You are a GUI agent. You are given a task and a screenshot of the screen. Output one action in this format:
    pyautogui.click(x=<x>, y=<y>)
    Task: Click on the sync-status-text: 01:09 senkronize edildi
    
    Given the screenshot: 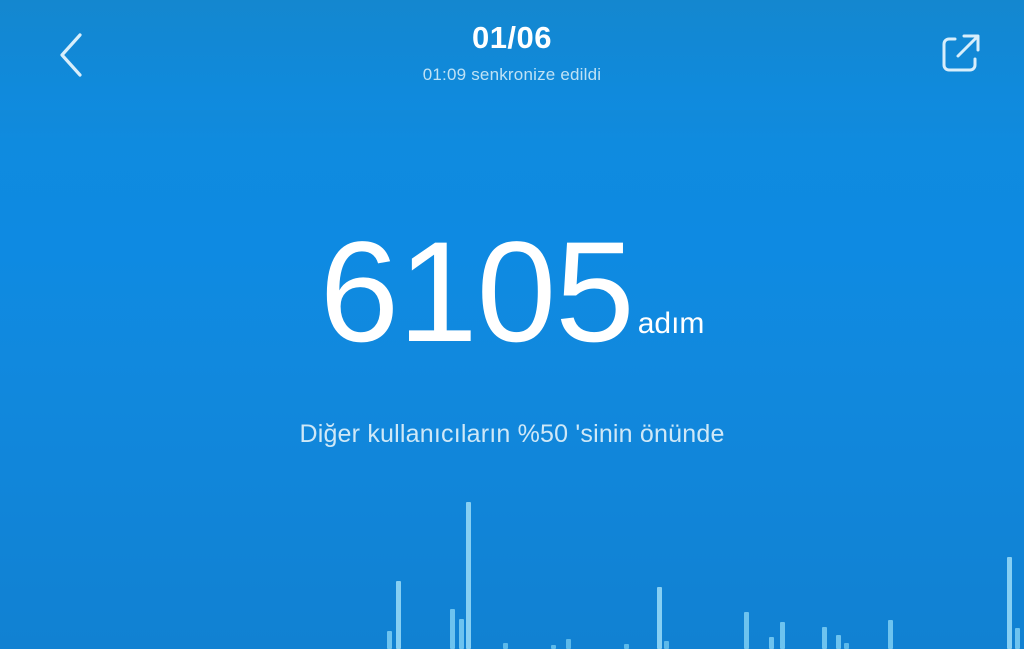 What is the action you would take?
    pyautogui.click(x=512, y=74)
    